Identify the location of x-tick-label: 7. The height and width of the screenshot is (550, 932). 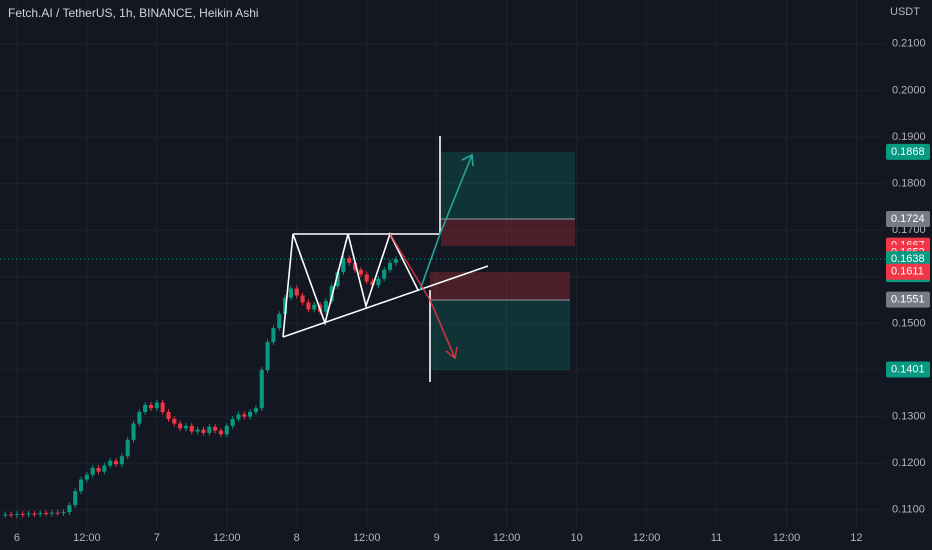
(157, 538).